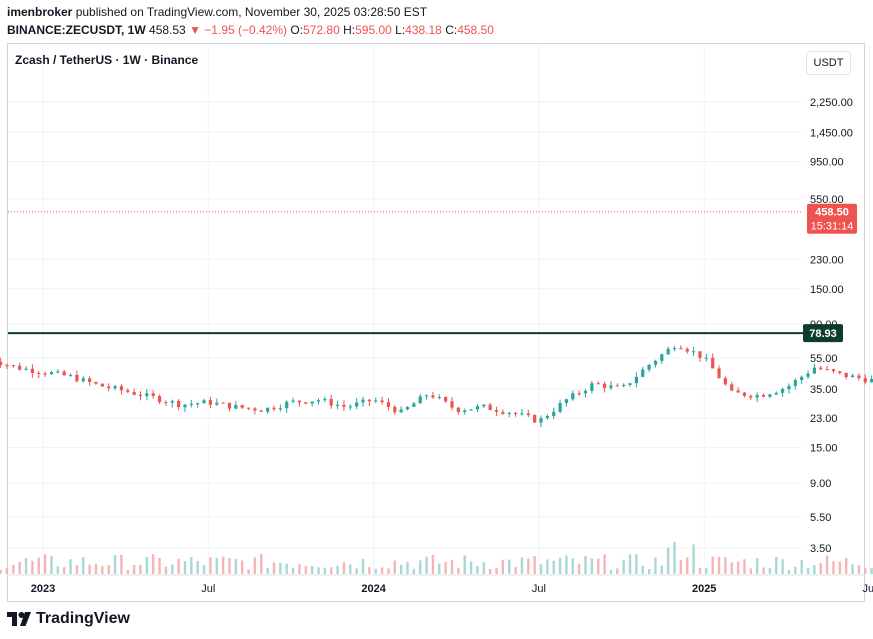  I want to click on y-tick-label: 35.00, so click(824, 390).